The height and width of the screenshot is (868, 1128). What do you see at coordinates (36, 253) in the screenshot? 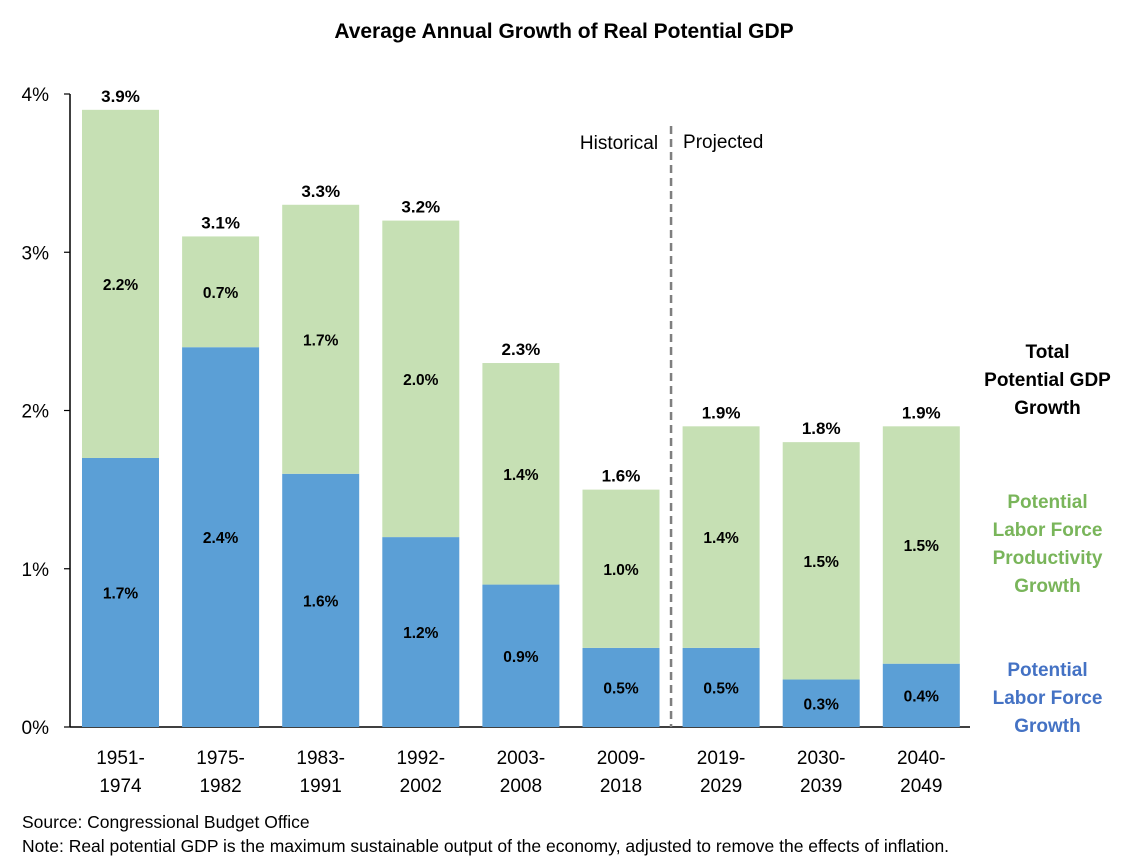
I see `y-tick-label: 3%` at bounding box center [36, 253].